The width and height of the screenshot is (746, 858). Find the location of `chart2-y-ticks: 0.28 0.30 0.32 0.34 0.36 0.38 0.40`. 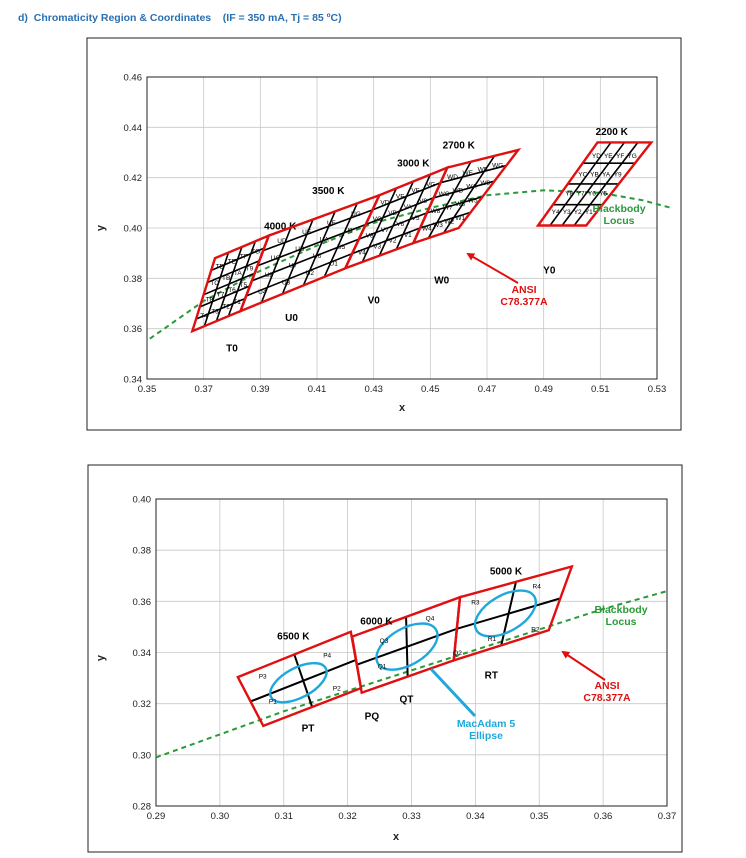

chart2-y-ticks: 0.28 0.30 0.32 0.34 0.36 0.38 0.40 is located at coordinates (142, 654).